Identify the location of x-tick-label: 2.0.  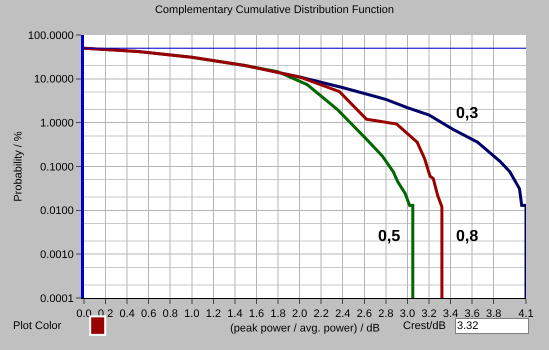
(300, 314).